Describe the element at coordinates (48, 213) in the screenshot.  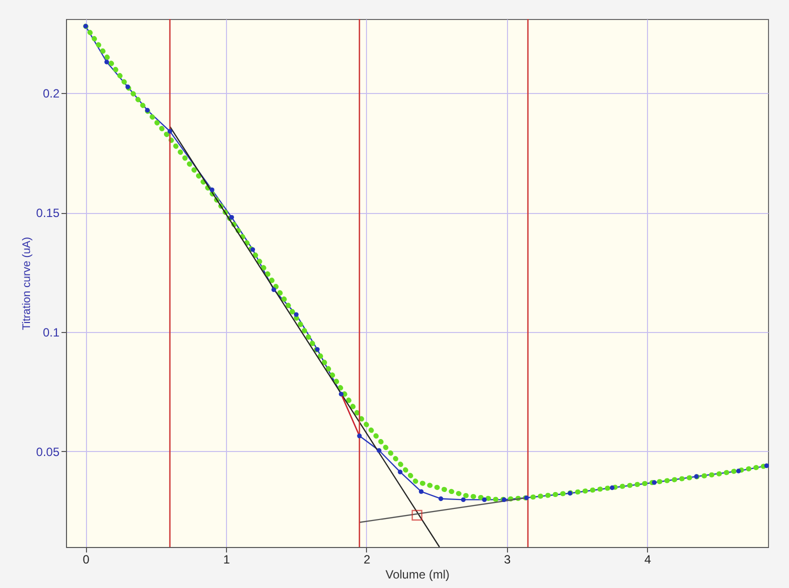
I see `y-tick-label: 0.15` at that location.